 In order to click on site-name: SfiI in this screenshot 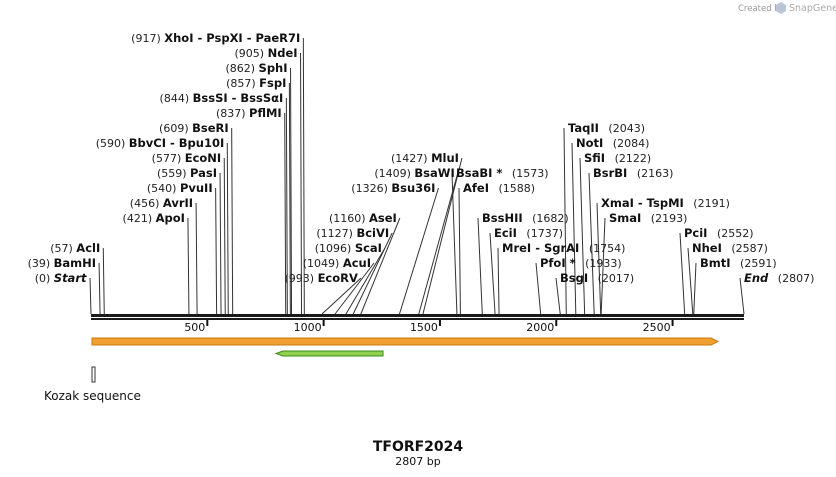, I will do `click(594, 158)`.